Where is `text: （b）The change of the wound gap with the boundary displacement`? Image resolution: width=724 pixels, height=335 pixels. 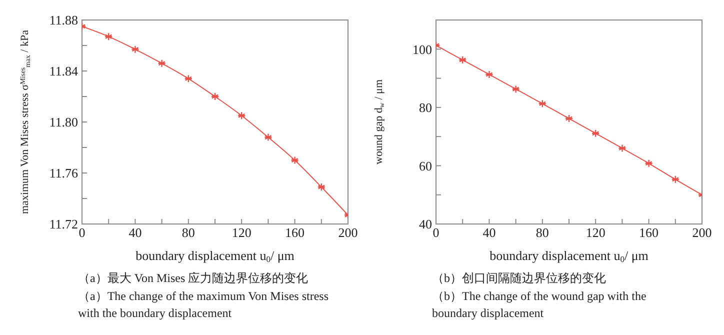 text: （b）The change of the wound gap with the boundary displacement is located at coordinates (540, 305).